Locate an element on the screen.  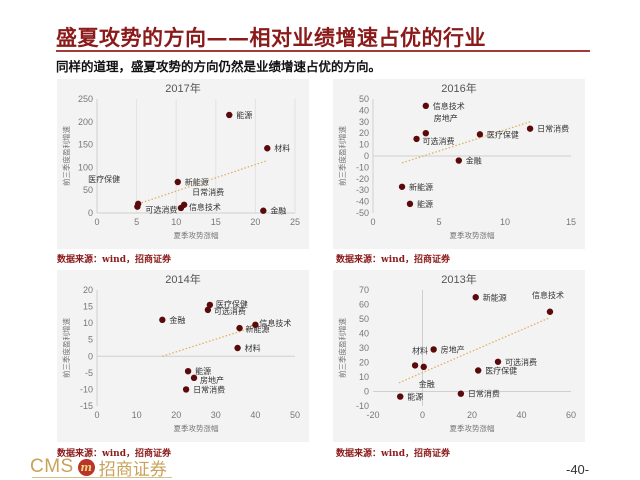
source-note-2016: 数据来源：wind，招商证券 is located at coordinates (393, 260).